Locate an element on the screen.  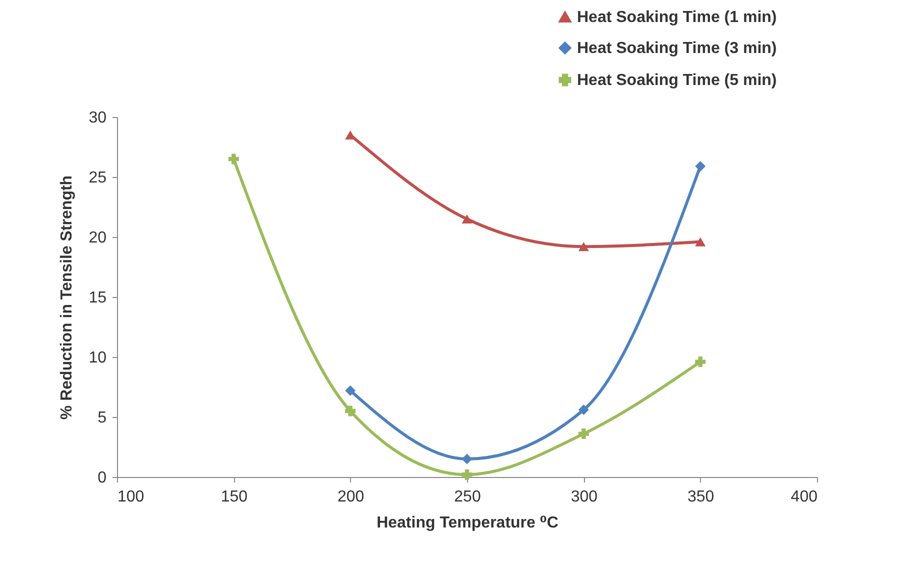
y-tick-label: 30 is located at coordinates (97, 118).